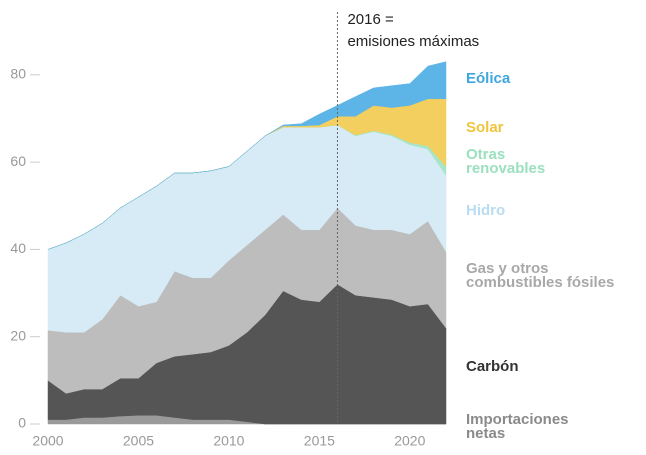 The image size is (646, 455). What do you see at coordinates (540, 275) in the screenshot?
I see `legend-label: Gas y otros combustibles fósiles` at bounding box center [540, 275].